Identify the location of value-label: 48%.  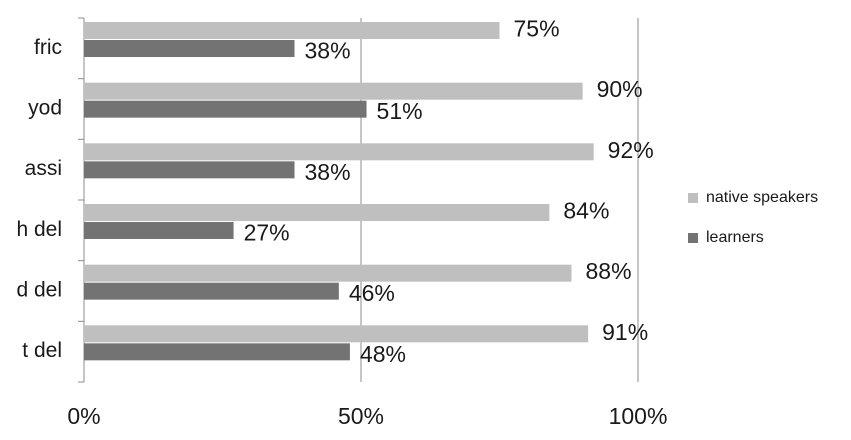
(383, 354).